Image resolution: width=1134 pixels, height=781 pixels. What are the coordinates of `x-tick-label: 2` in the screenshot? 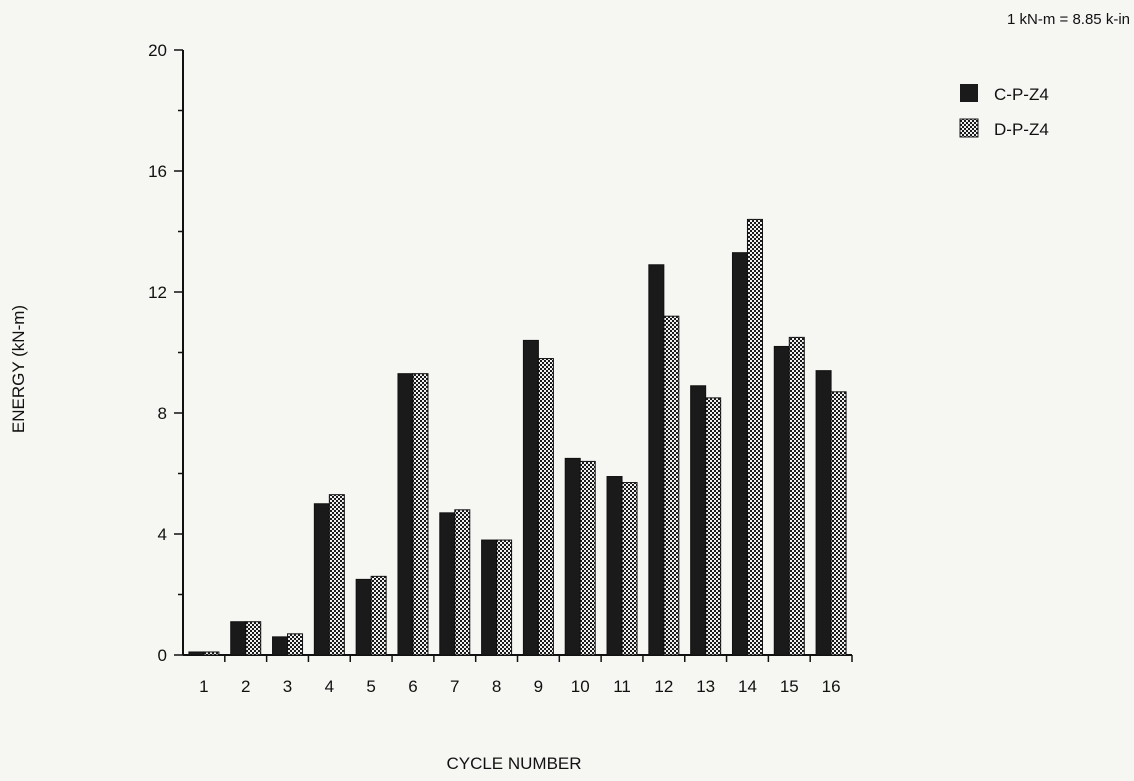 It's located at (245, 686).